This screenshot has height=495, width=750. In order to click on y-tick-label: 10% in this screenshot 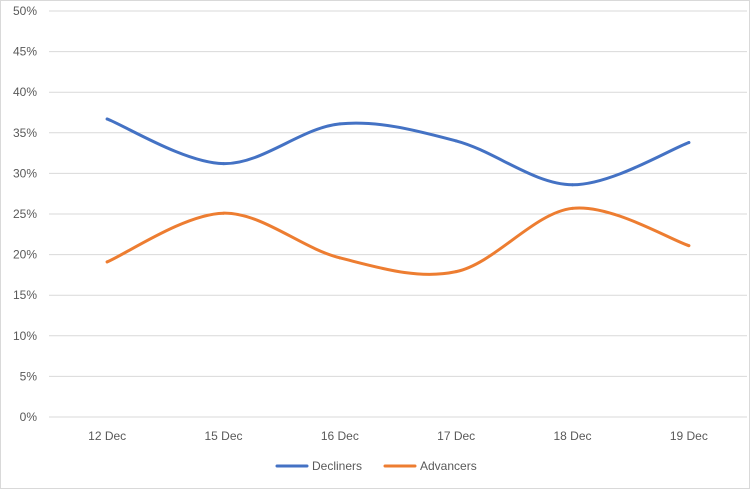, I will do `click(25, 336)`.